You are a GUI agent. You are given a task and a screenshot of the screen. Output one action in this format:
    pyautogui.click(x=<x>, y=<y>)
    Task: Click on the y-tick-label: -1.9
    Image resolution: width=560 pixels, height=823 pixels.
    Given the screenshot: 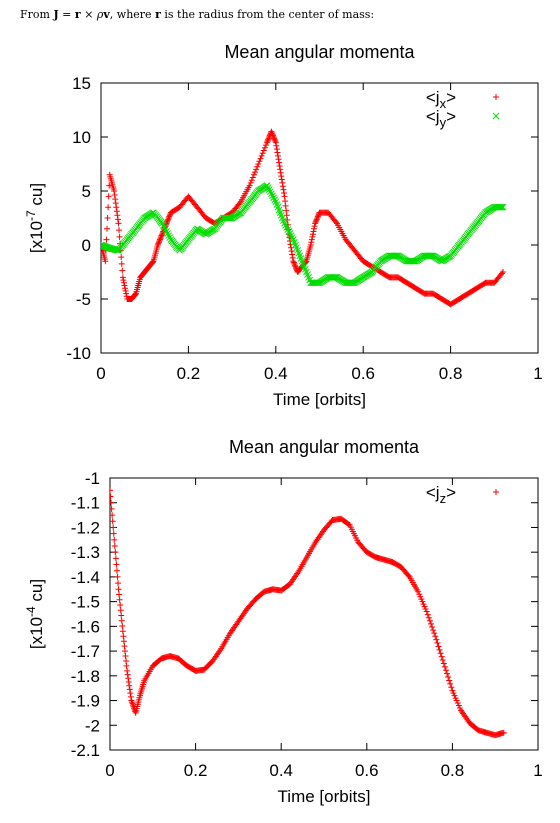 What is the action you would take?
    pyautogui.click(x=85, y=701)
    